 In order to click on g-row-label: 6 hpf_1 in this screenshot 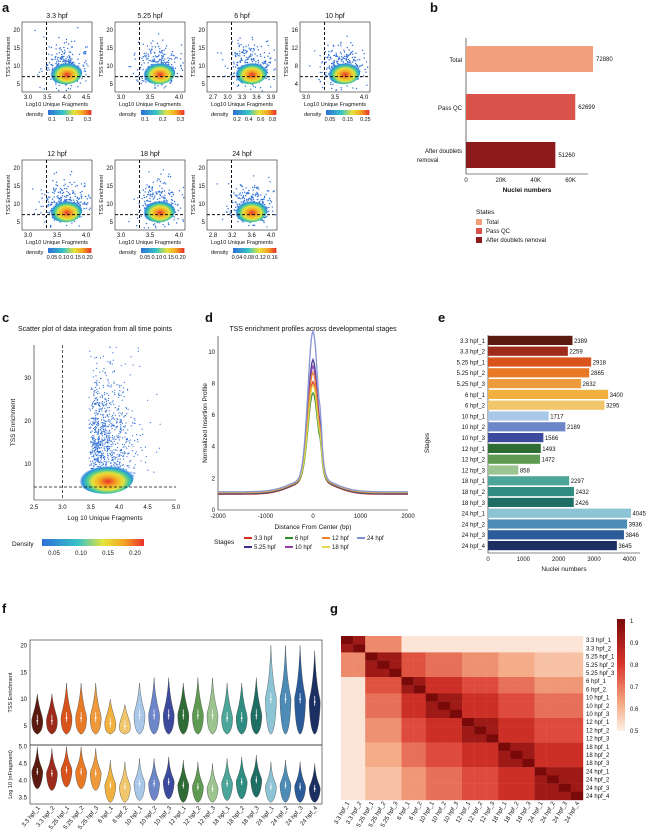, I will do `click(596, 682)`.